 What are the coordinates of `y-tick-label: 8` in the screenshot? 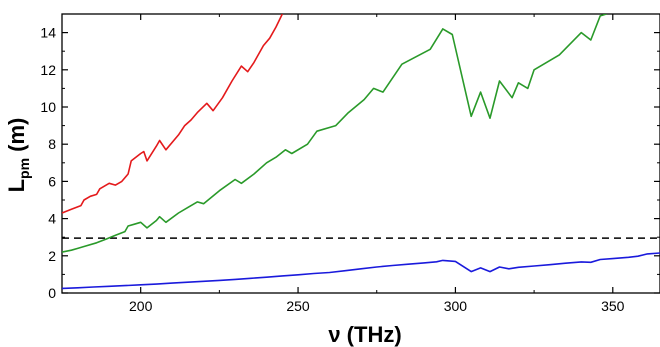 It's located at (52, 144).